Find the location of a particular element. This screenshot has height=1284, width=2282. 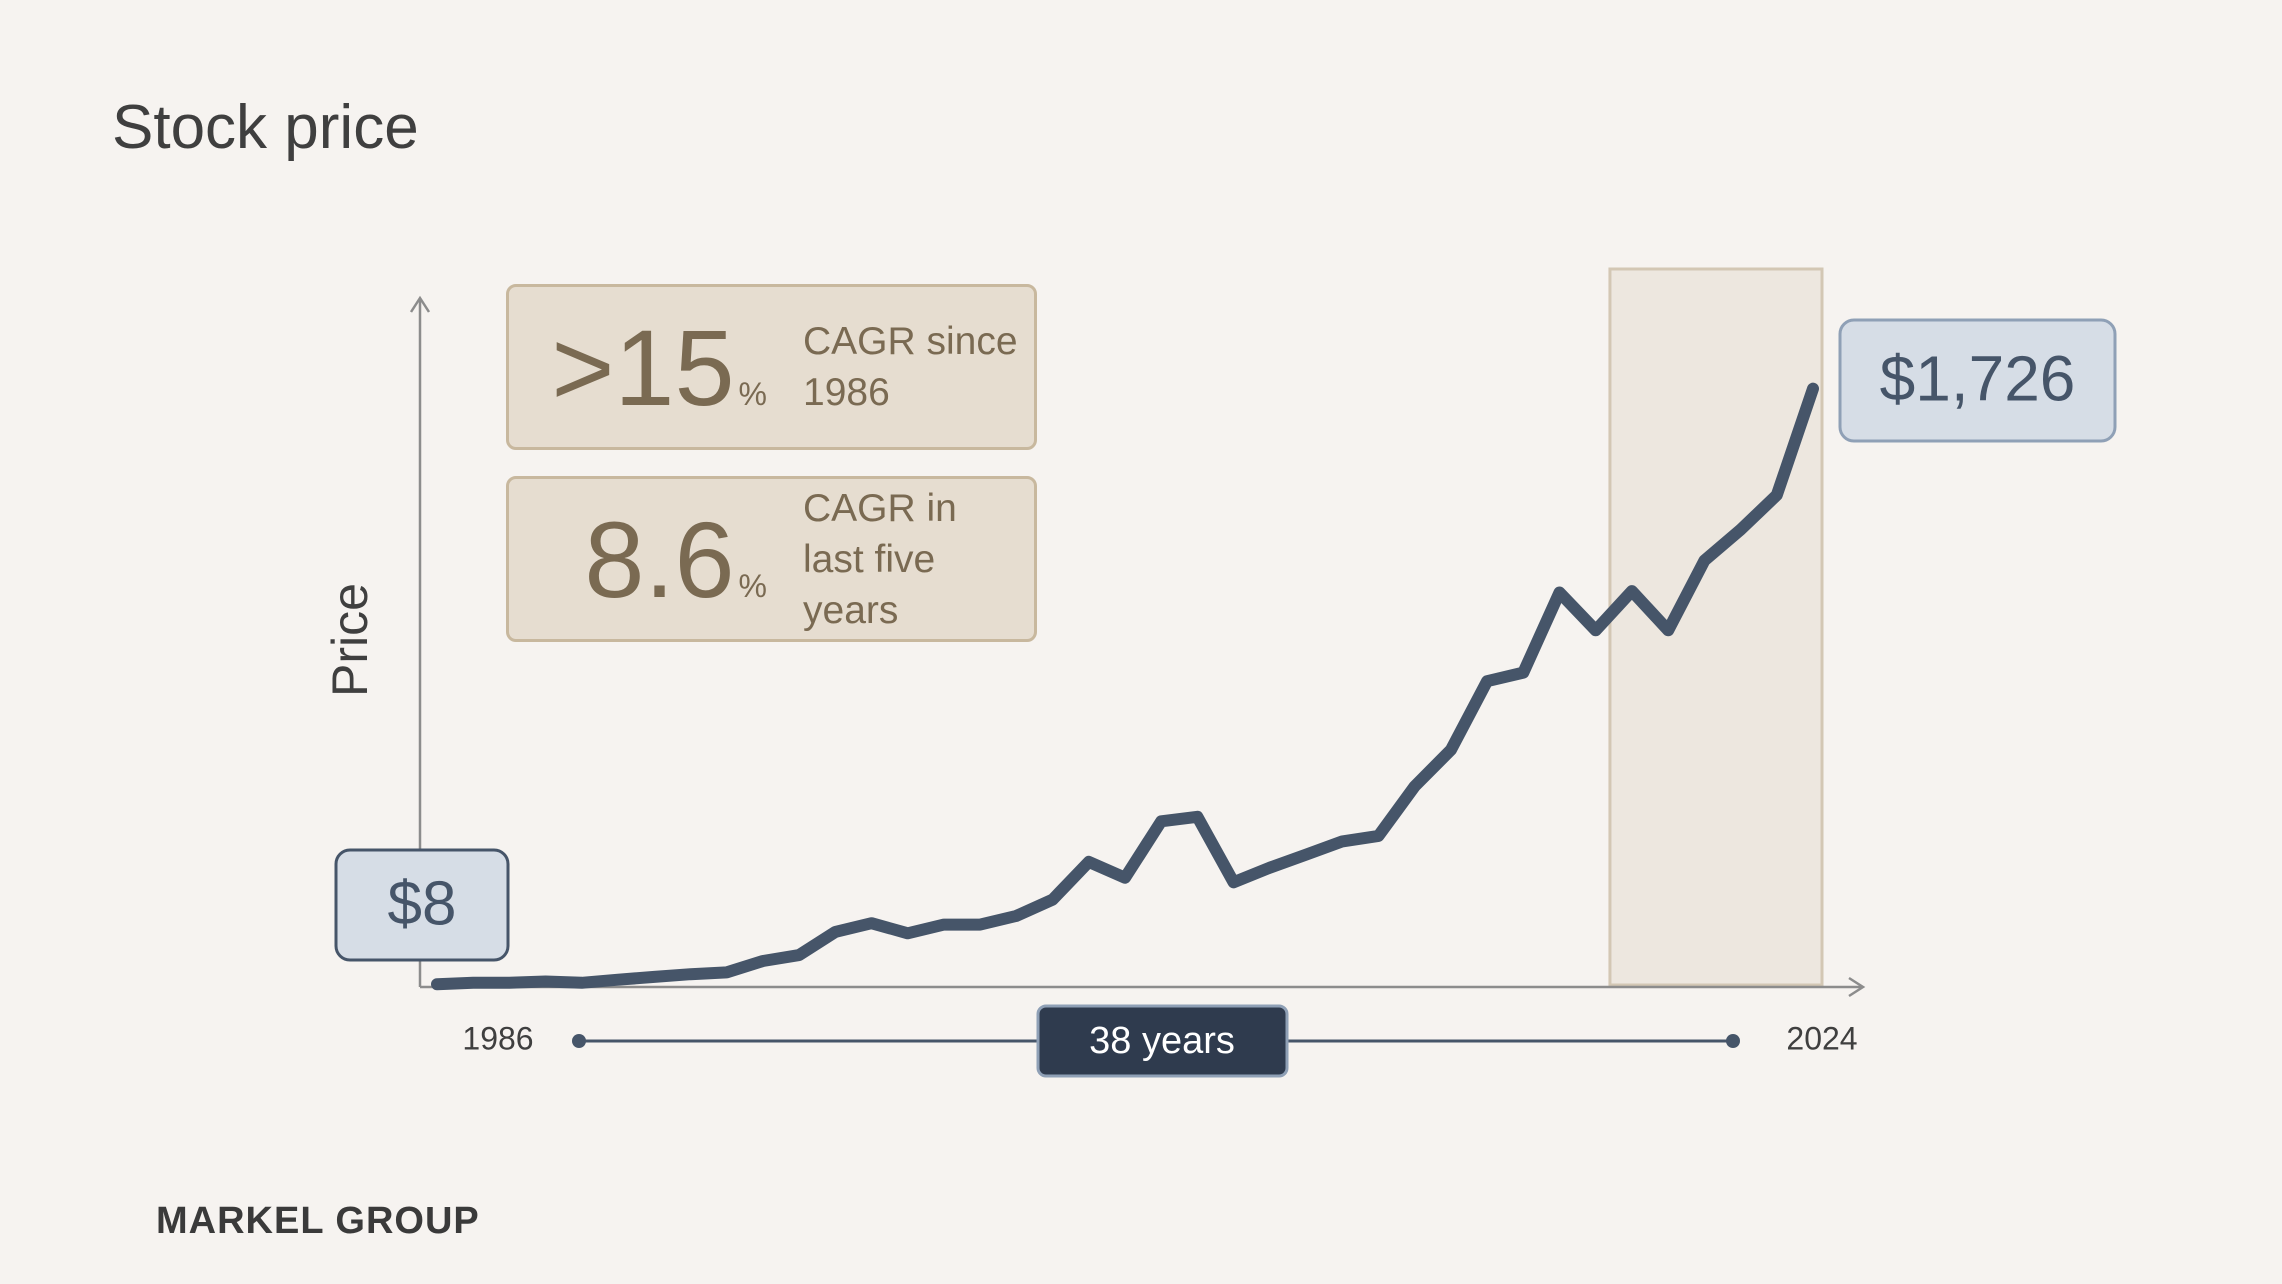

stat-value: 8.6 is located at coordinates (659, 559).